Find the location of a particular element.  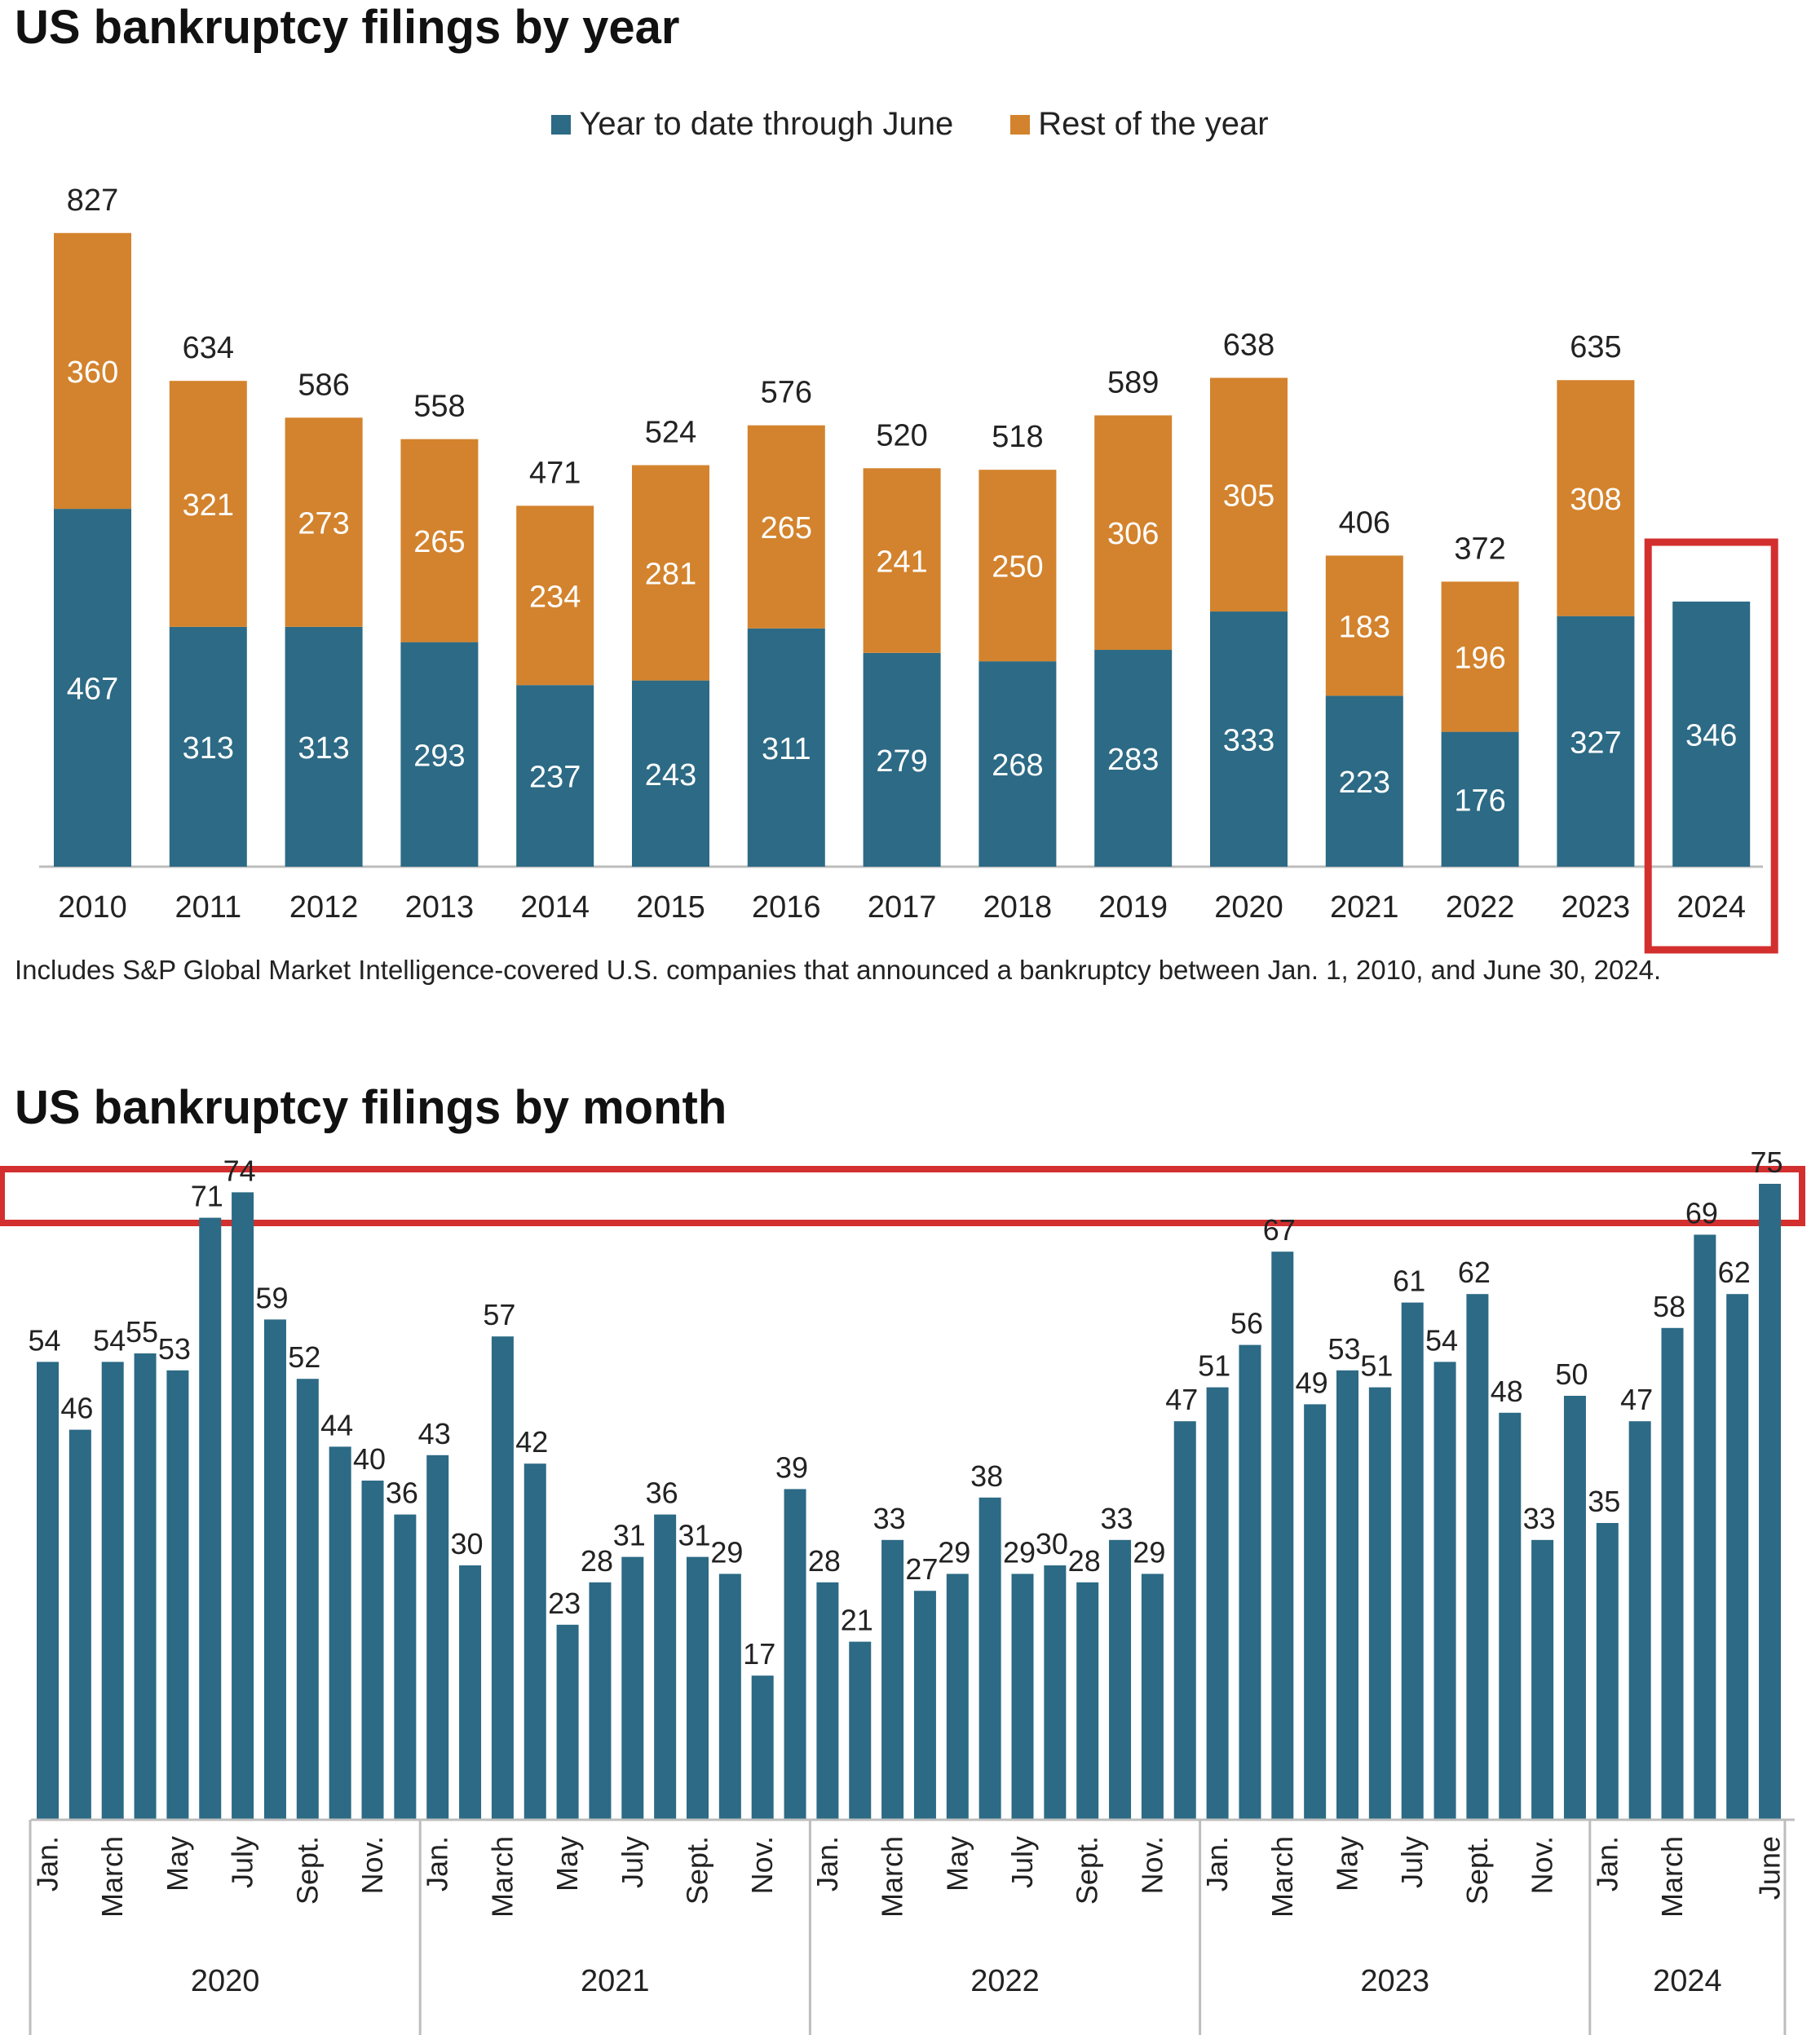

year-tick-label-2020: 2020 is located at coordinates (1249, 908).